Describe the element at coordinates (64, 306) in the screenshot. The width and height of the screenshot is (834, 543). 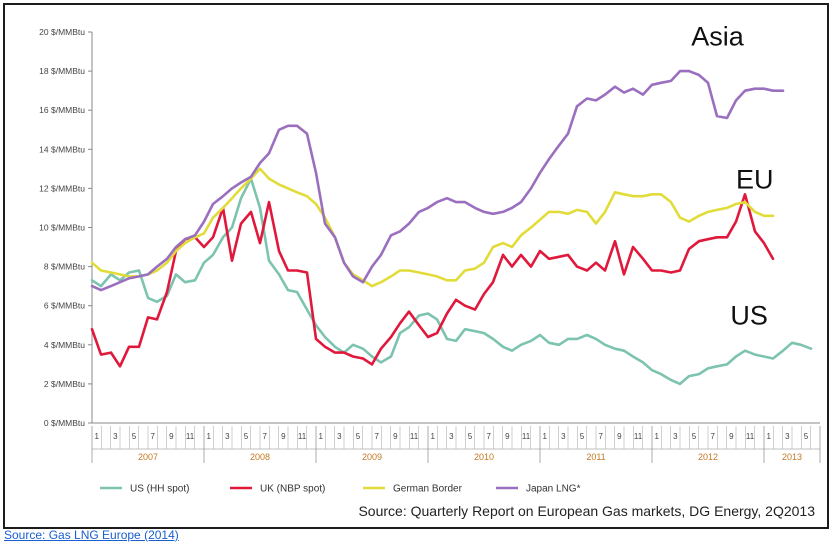
I see `y-tick-label: 6 $/MMBtu` at that location.